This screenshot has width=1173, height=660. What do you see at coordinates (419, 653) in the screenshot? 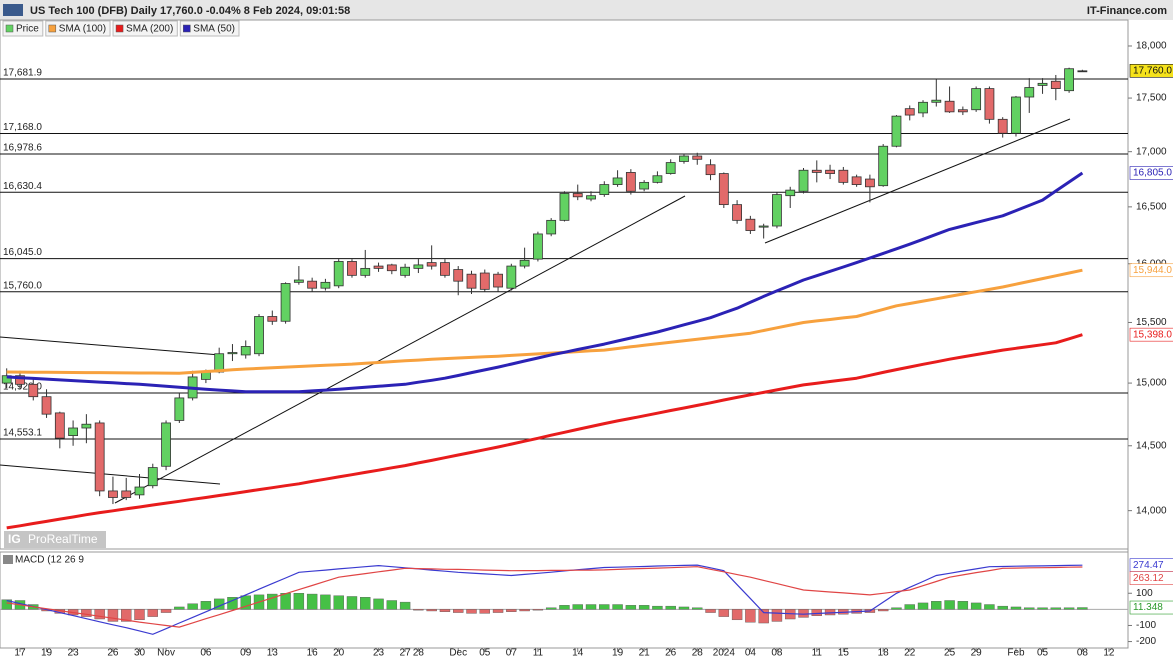
I see `x-tick-label: 28` at bounding box center [419, 653].